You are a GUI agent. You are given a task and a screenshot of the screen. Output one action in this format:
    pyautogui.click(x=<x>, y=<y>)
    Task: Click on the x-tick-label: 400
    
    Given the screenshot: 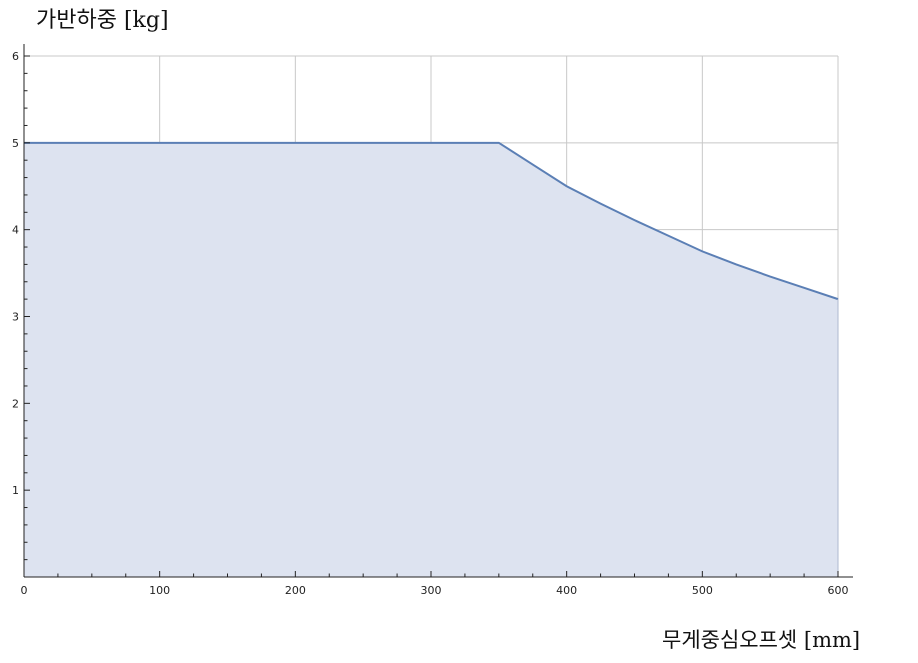 What is the action you would take?
    pyautogui.click(x=566, y=590)
    